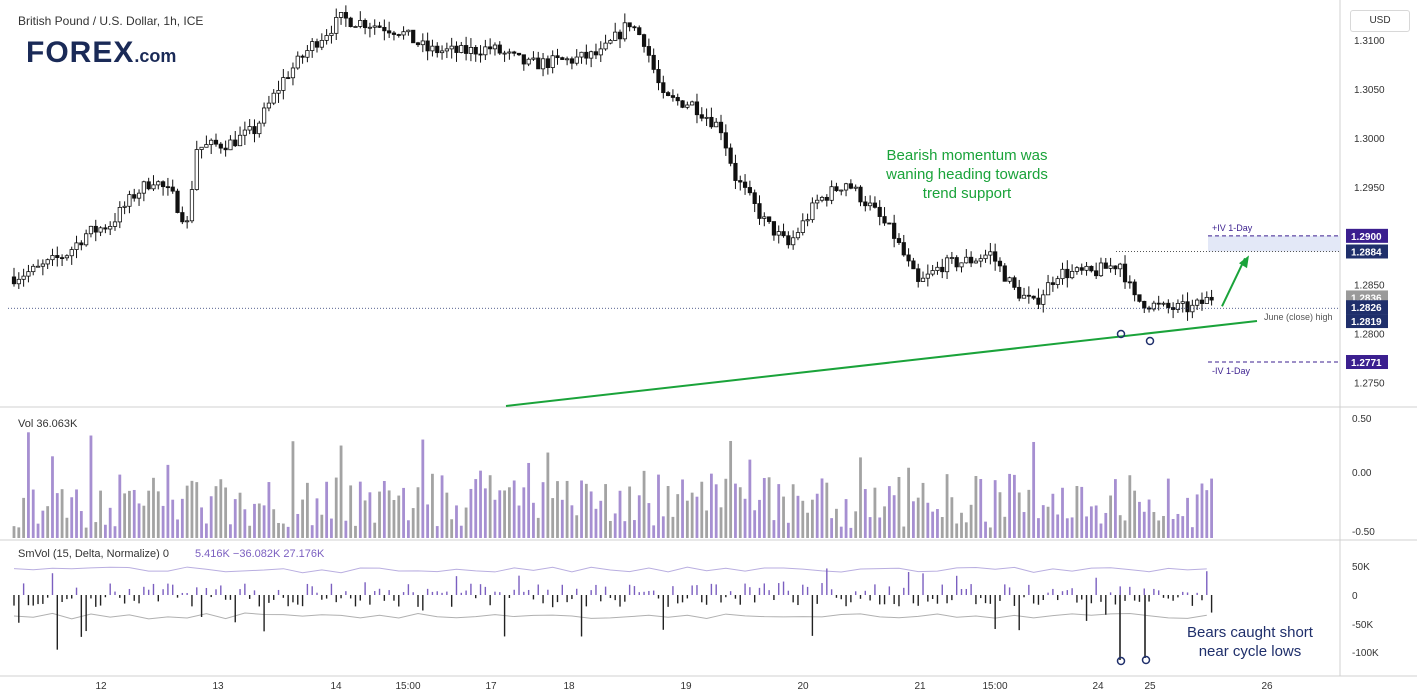 The width and height of the screenshot is (1417, 698). Describe the element at coordinates (80, 52) in the screenshot. I see `logo-text: FOREX` at that location.